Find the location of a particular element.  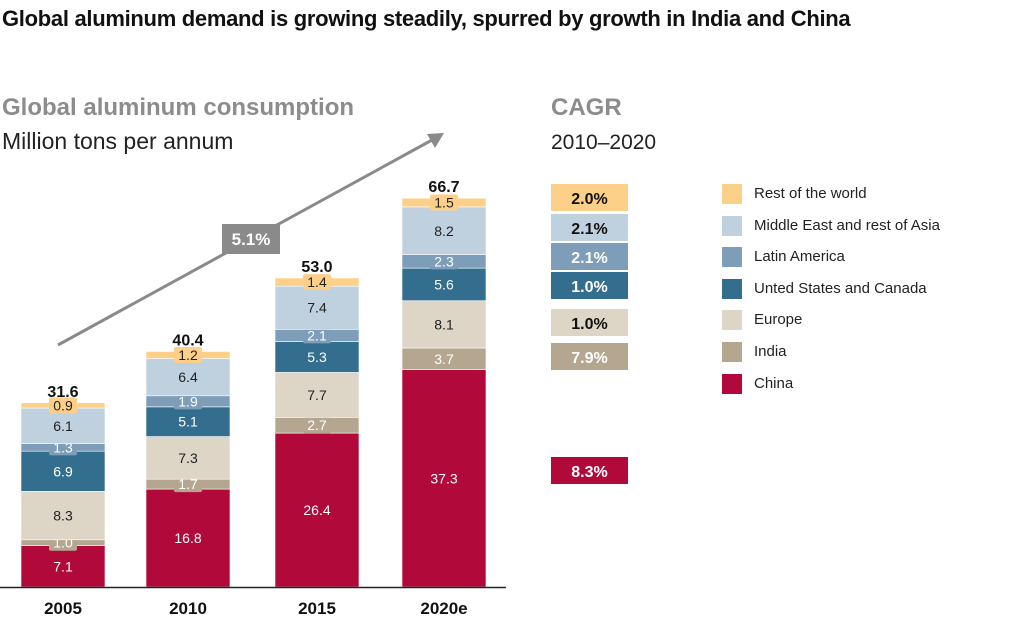

cagr-box-rest-of-the-world is located at coordinates (589, 197).